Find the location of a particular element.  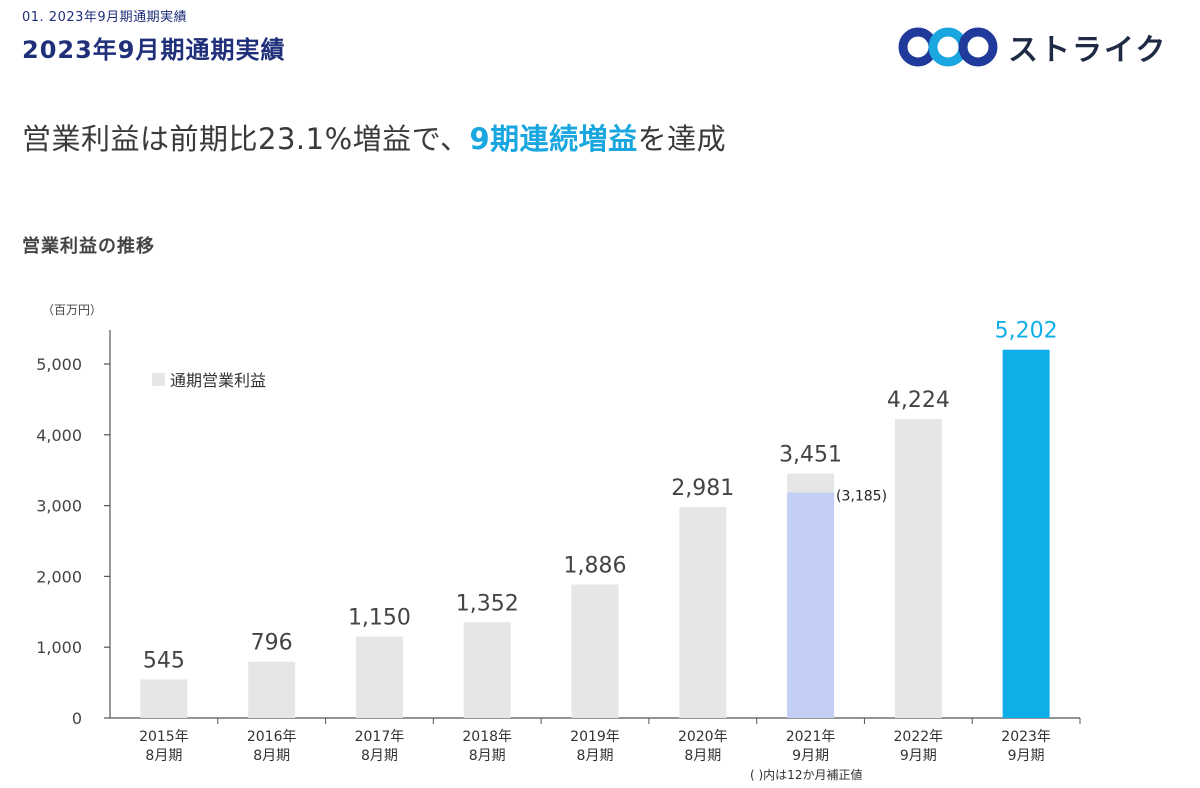

breadcrumb: 01. 2023年9月期通期実績 is located at coordinates (105, 17).